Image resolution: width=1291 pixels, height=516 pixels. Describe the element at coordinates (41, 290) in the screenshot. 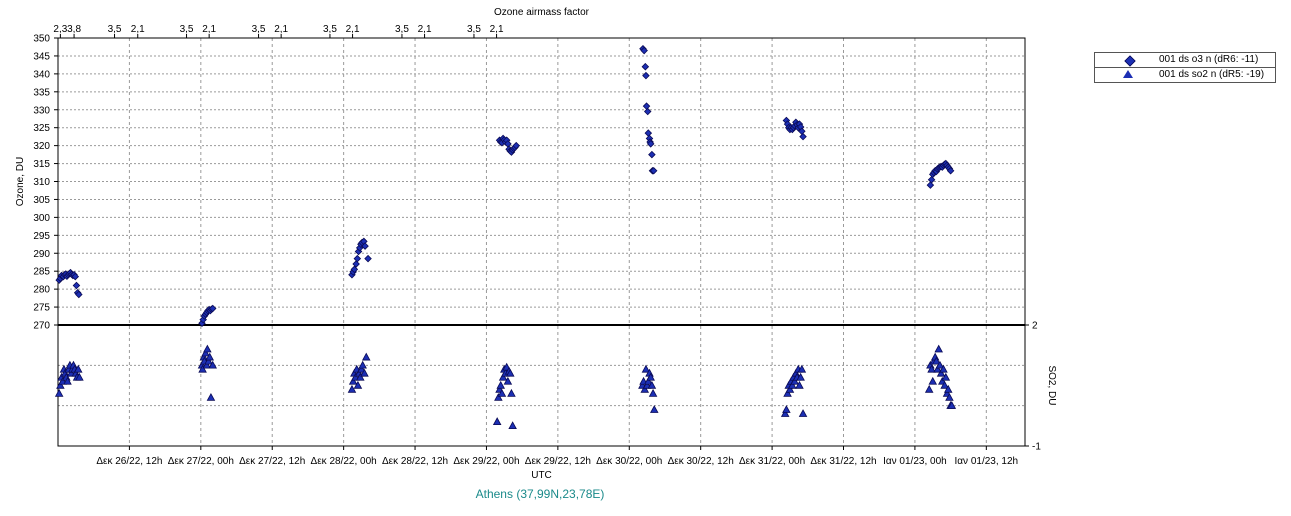

I see `y-tick-label: 280` at that location.